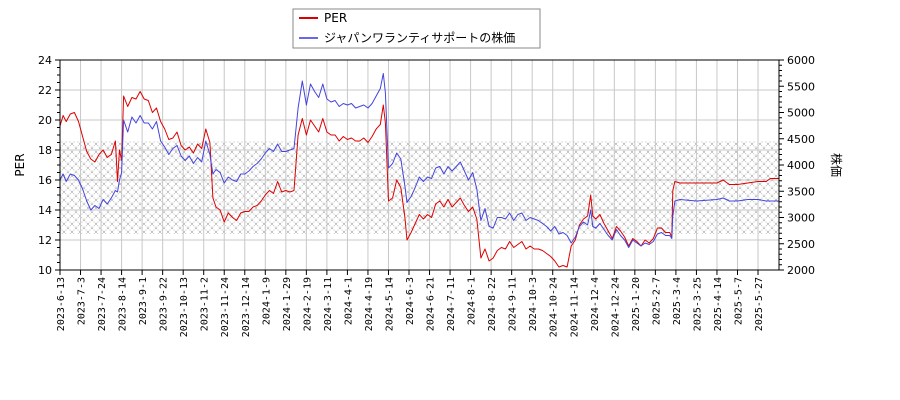  I want to click on x-tick-label: 2024-4-1, so click(348, 301).